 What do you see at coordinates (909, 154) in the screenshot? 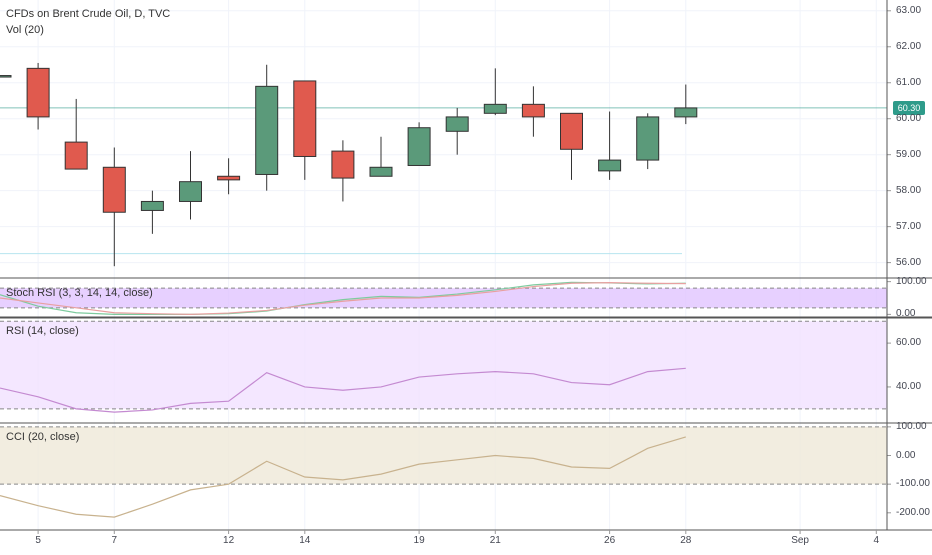
I see `price-tick-label: 59.00` at bounding box center [909, 154].